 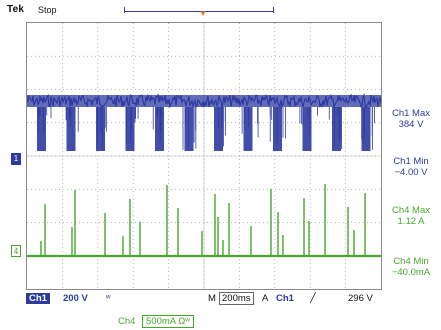 What do you see at coordinates (411, 221) in the screenshot?
I see `measurement-value: 1.12 A` at bounding box center [411, 221].